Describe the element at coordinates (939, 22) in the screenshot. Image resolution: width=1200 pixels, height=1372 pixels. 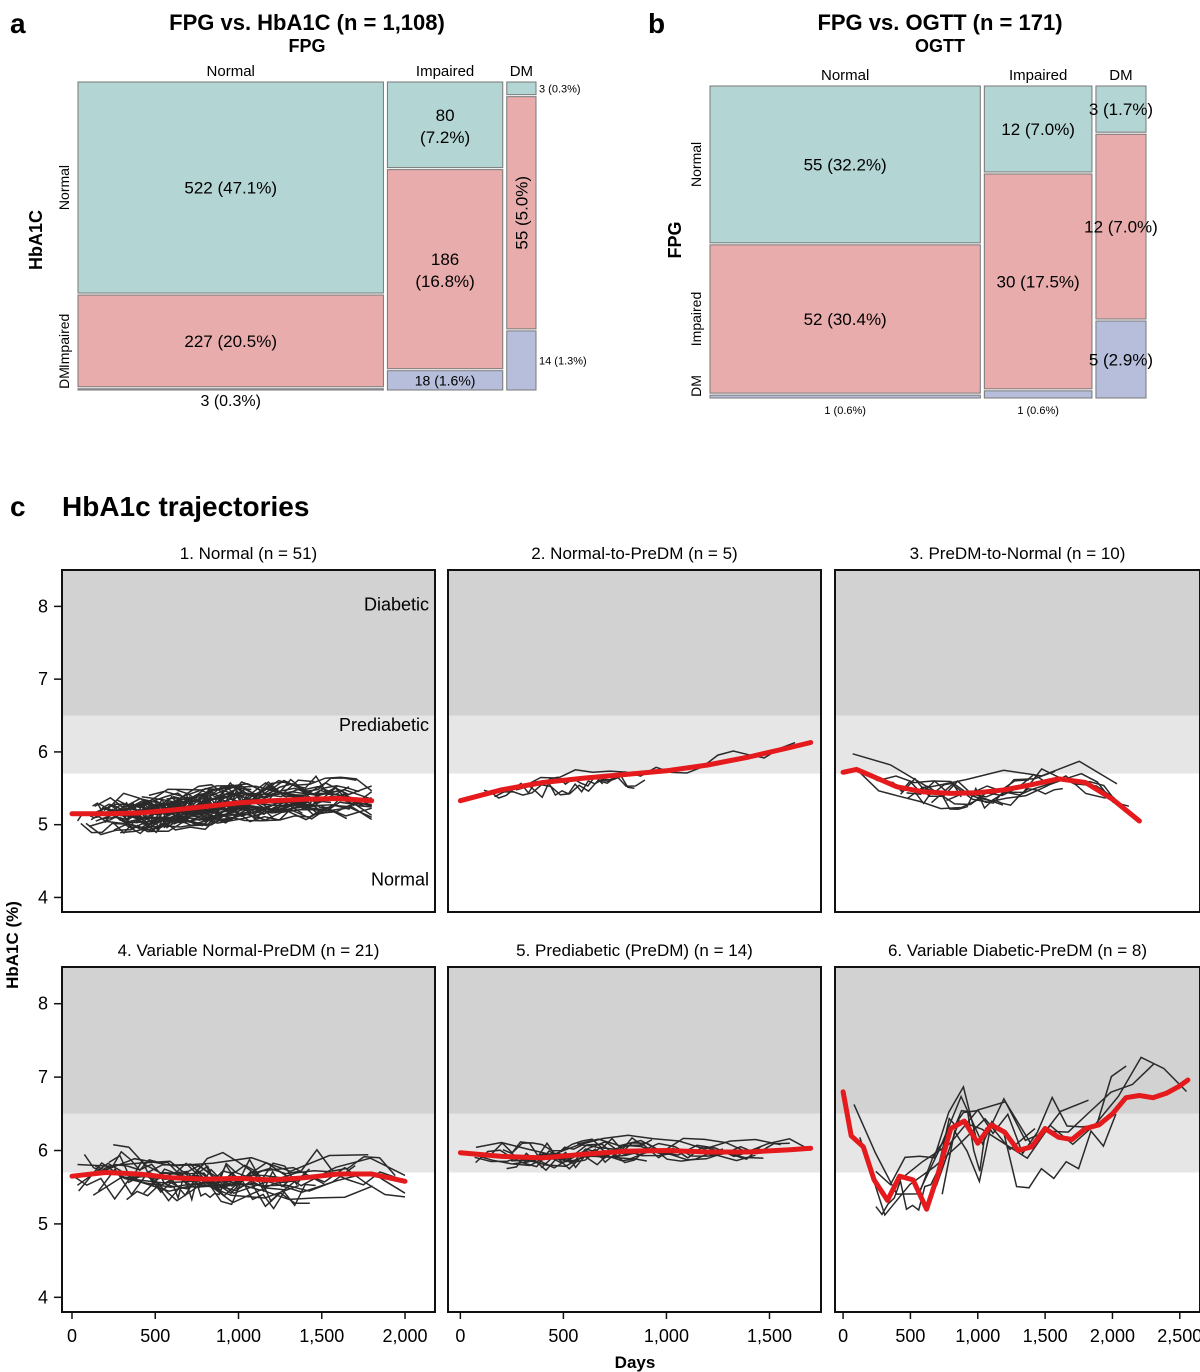
I see `mosaic-b-title: FPG vs. OGTT (n = 171)` at that location.